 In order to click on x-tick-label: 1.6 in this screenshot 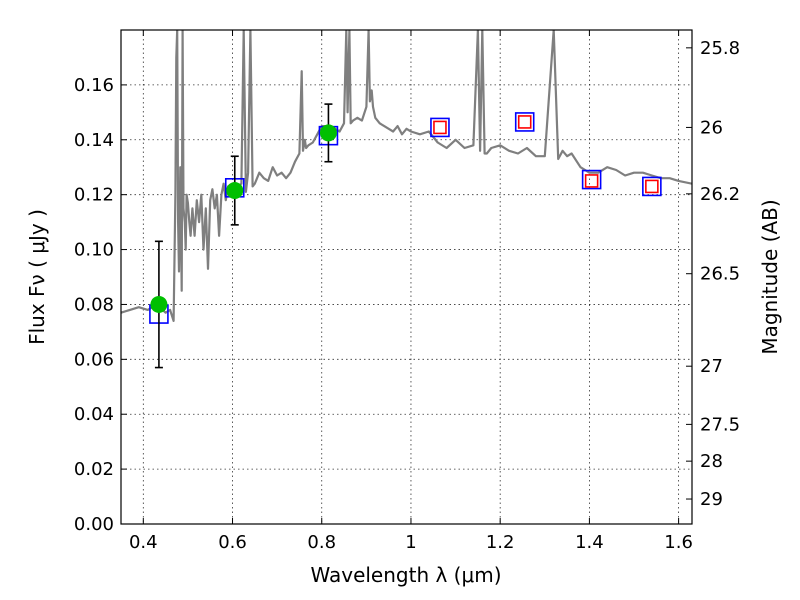, I will do `click(678, 542)`.